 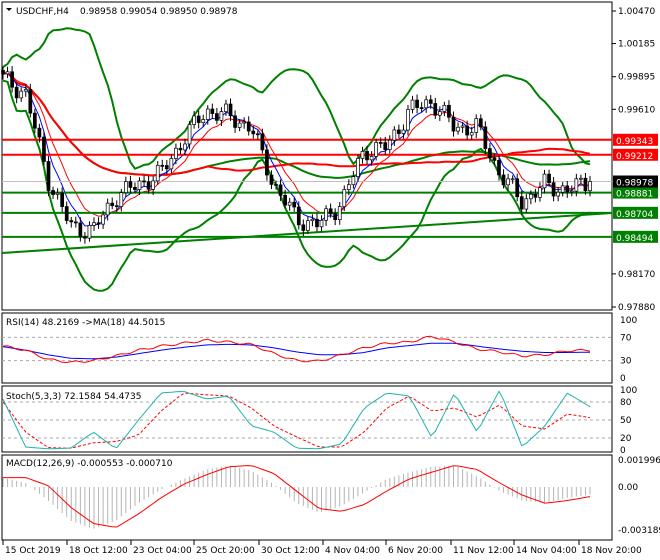 I want to click on time-axis-label: 11 Nov 12:00, so click(x=483, y=551).